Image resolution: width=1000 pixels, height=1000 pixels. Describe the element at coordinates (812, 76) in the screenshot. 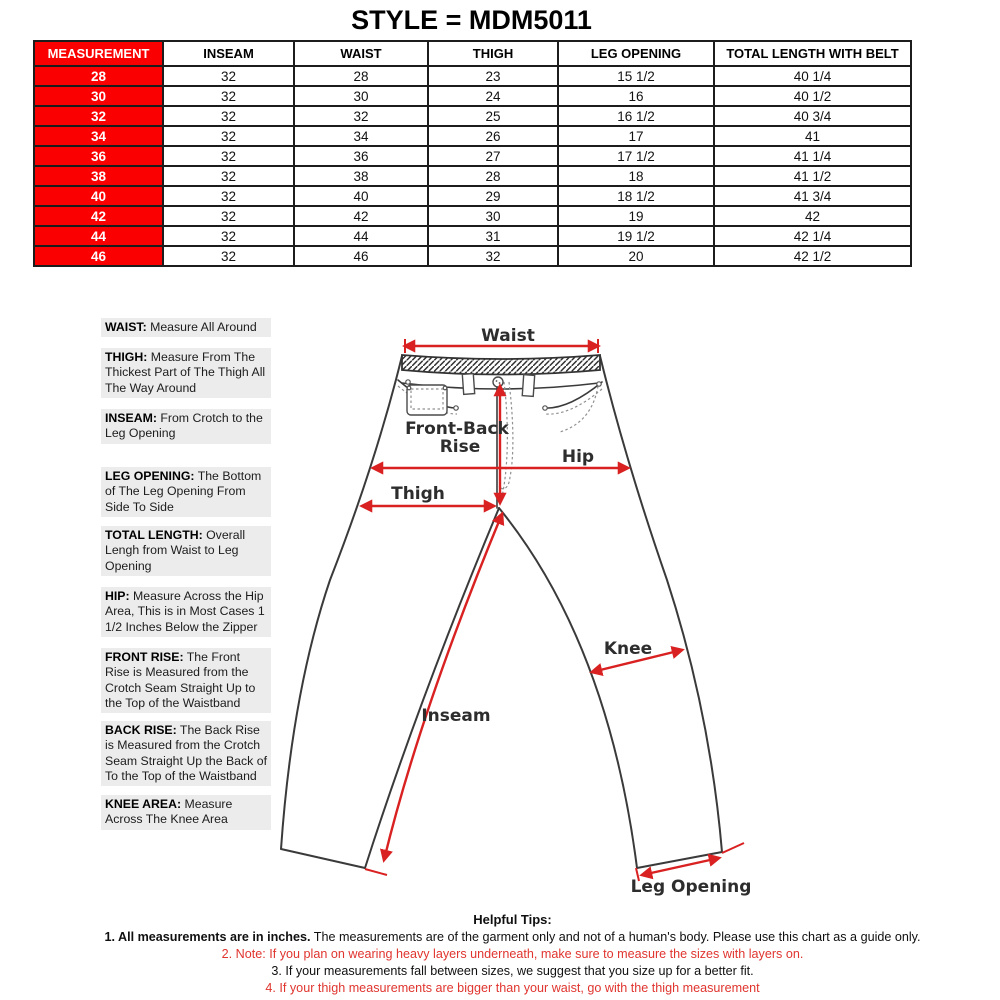

I see `measurement-cell: 40 1/4` at that location.